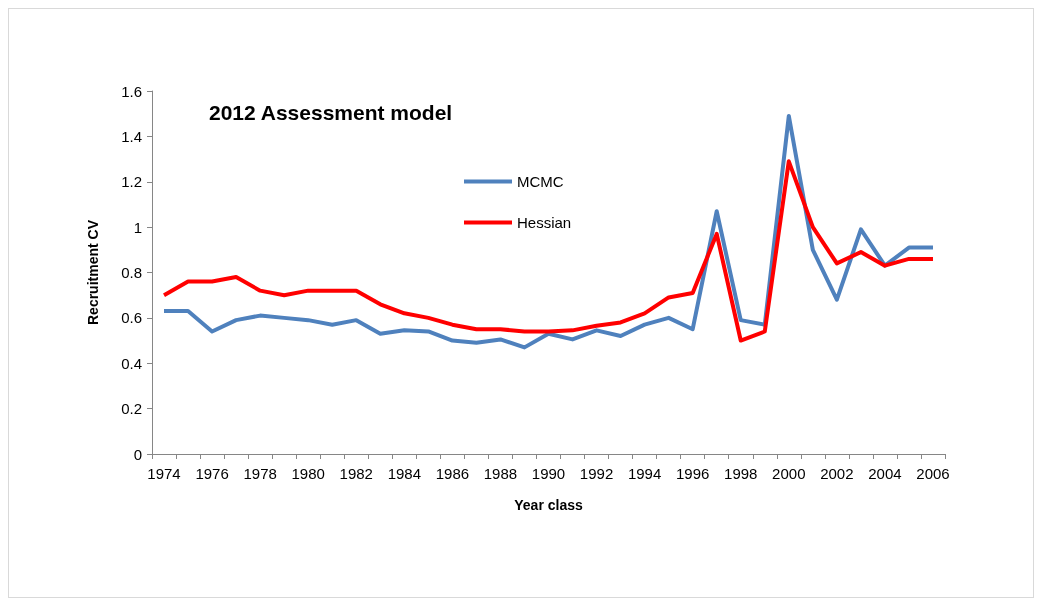 Image resolution: width=1042 pixels, height=598 pixels. I want to click on x-tick-label: 1986, so click(452, 473).